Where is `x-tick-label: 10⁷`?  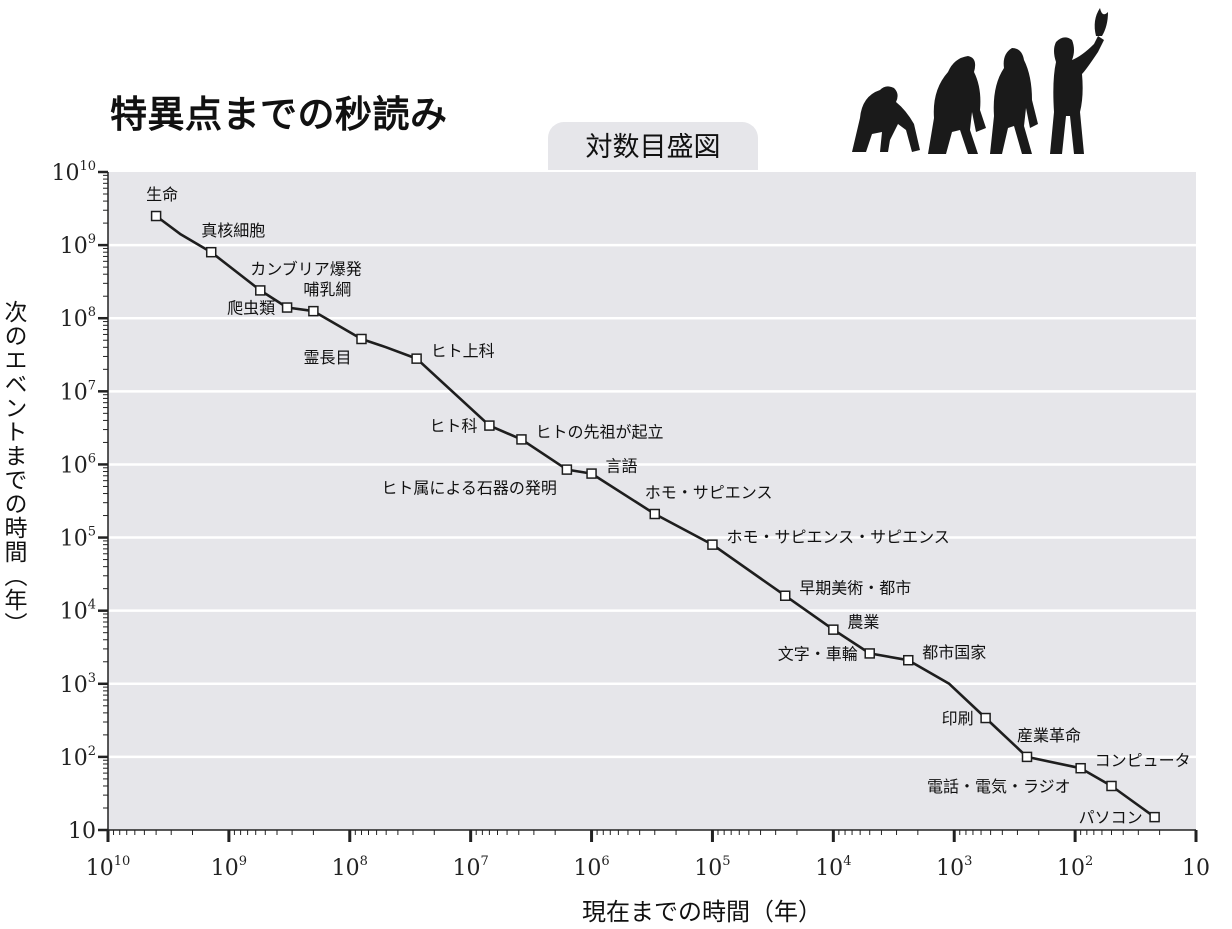
x-tick-label: 10⁷ is located at coordinates (471, 867).